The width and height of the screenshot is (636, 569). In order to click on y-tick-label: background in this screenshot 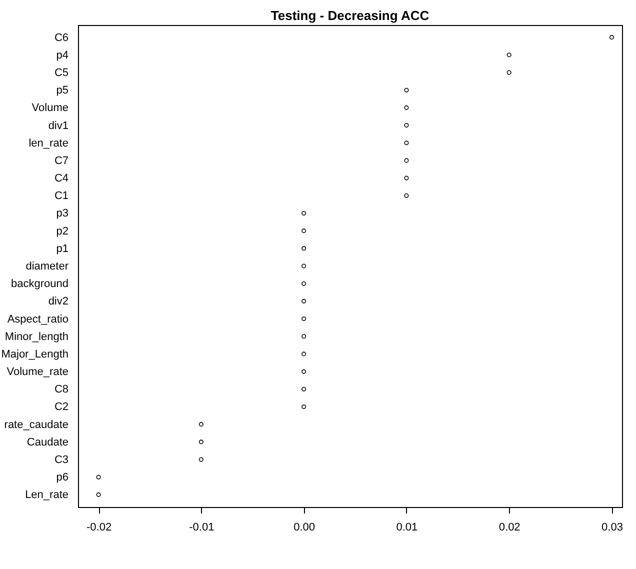, I will do `click(39, 284)`.